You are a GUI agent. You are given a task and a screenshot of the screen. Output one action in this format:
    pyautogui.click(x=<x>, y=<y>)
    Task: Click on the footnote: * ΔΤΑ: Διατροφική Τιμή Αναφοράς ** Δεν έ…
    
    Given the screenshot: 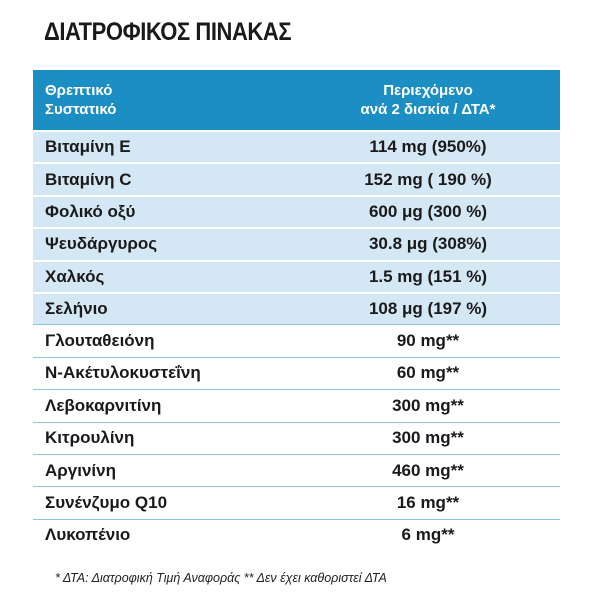 What is the action you would take?
    pyautogui.click(x=221, y=578)
    